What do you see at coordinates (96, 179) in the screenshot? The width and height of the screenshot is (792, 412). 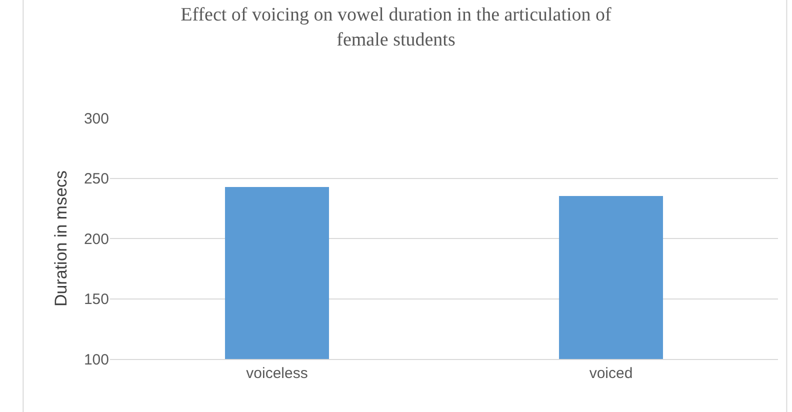 I see `y-tick-label: 250` at bounding box center [96, 179].